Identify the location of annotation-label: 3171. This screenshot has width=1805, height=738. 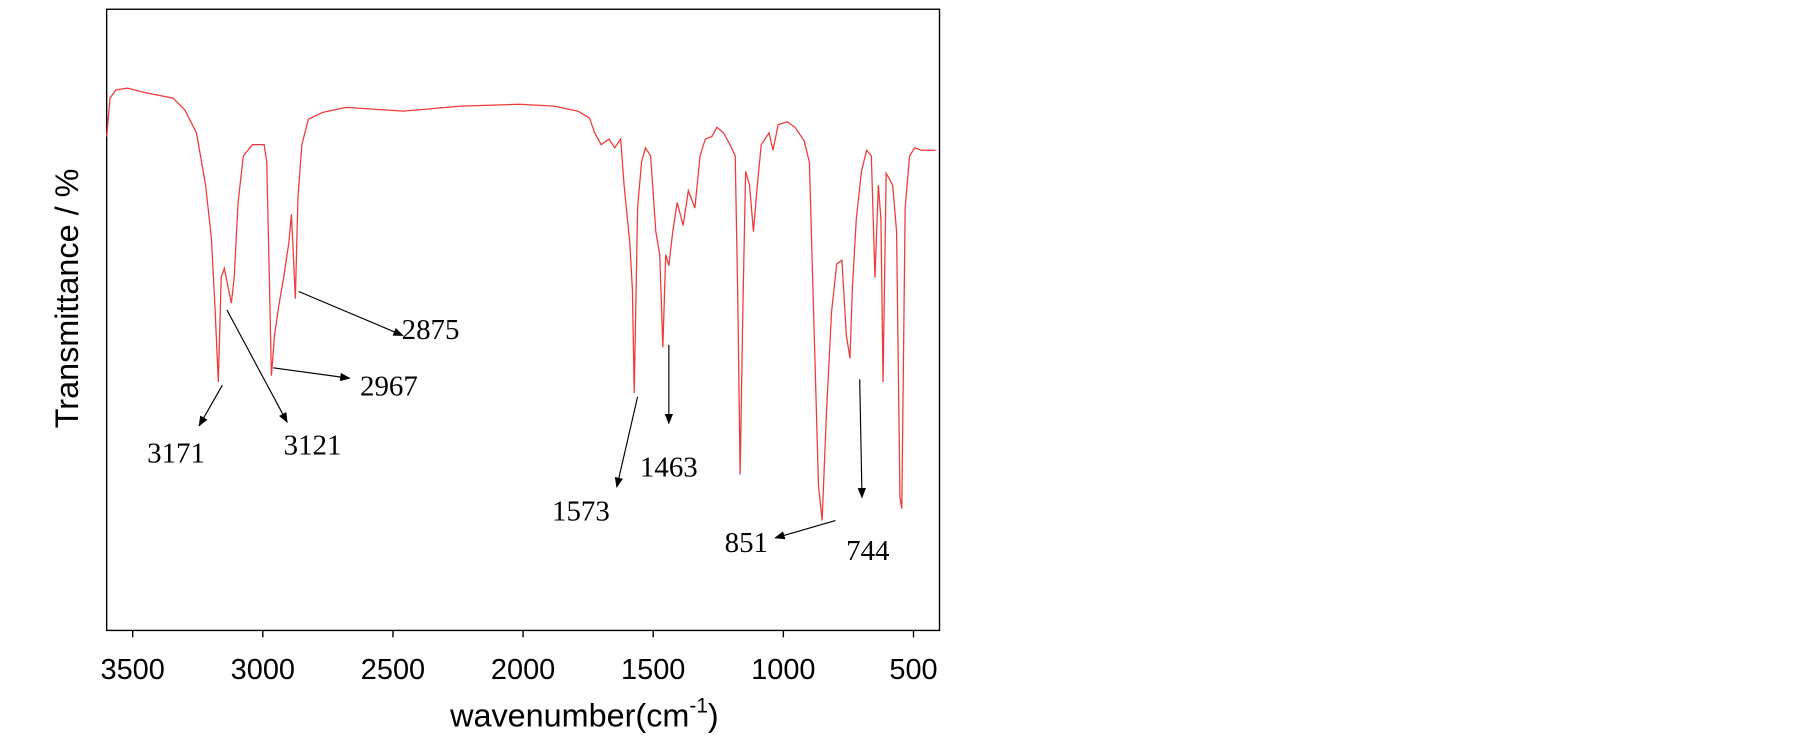
(176, 454).